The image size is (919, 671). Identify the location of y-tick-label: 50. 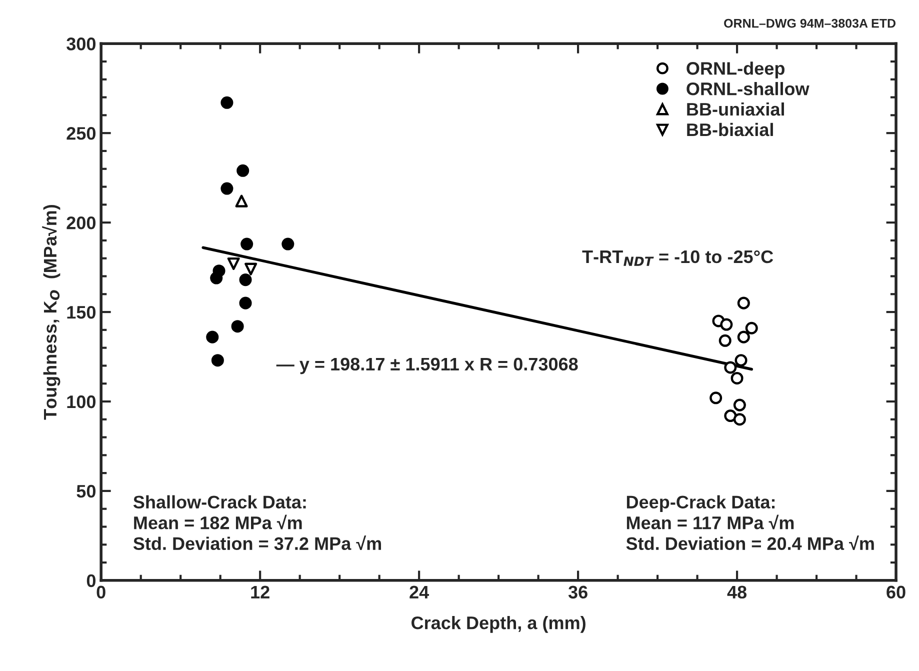
(86, 491).